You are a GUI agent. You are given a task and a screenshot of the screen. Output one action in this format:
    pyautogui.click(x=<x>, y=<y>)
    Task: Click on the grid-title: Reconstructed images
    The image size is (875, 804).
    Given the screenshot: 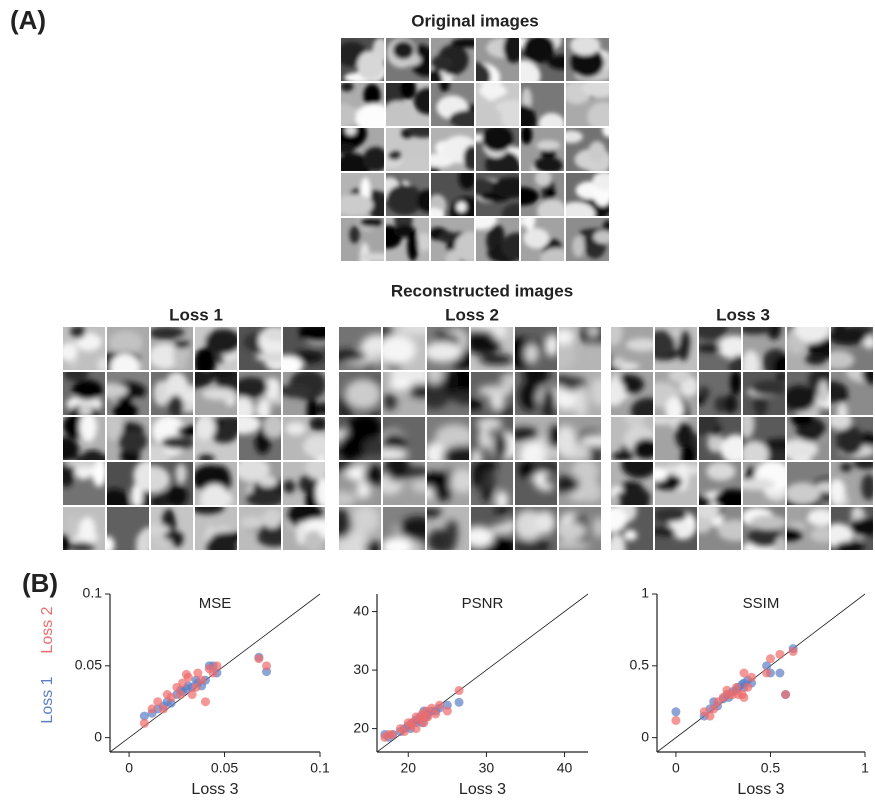 What is the action you would take?
    pyautogui.click(x=482, y=290)
    